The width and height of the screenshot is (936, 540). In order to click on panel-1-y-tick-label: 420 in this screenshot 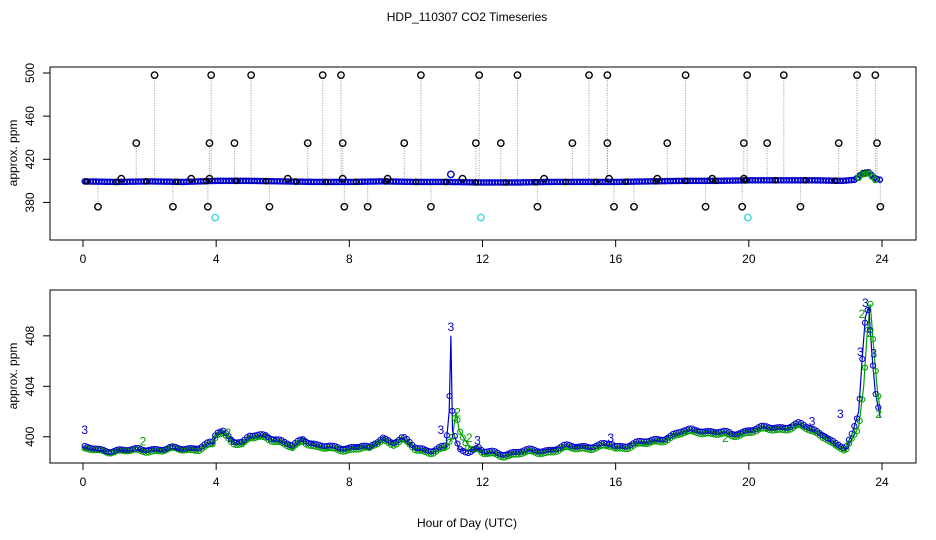, I will do `click(30, 159)`.